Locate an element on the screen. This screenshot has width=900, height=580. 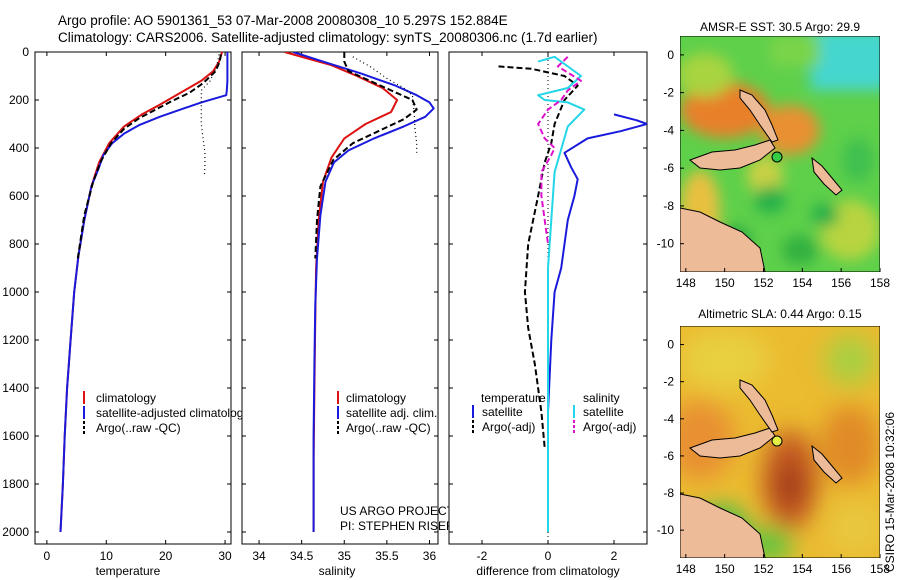
x-tick-label: 34.5 is located at coordinates (302, 556).